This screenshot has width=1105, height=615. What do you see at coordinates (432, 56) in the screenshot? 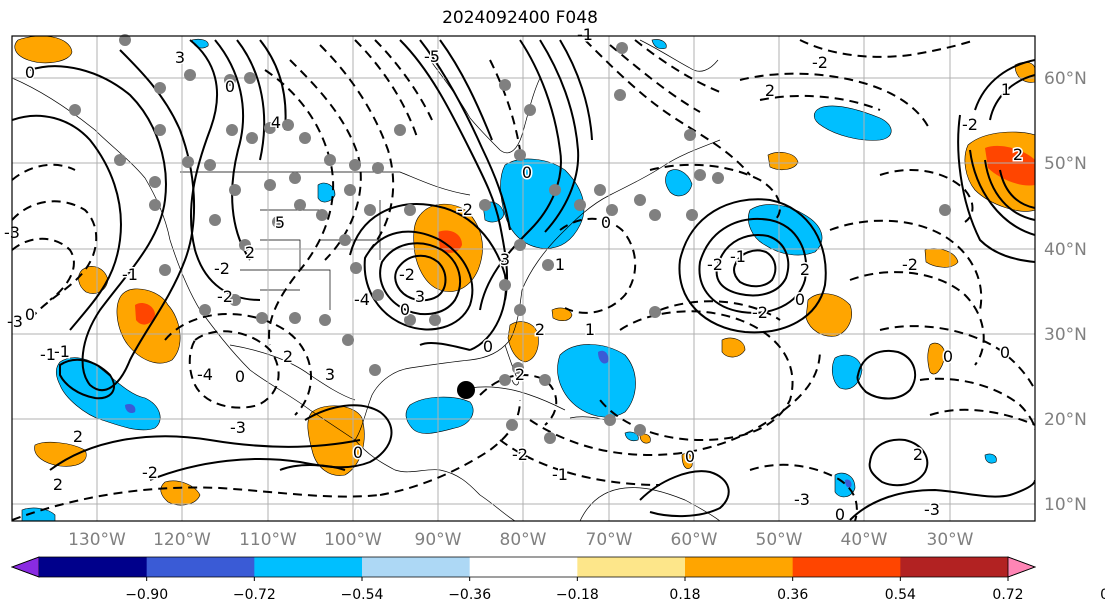
I see `contour-label: -5` at bounding box center [432, 56].